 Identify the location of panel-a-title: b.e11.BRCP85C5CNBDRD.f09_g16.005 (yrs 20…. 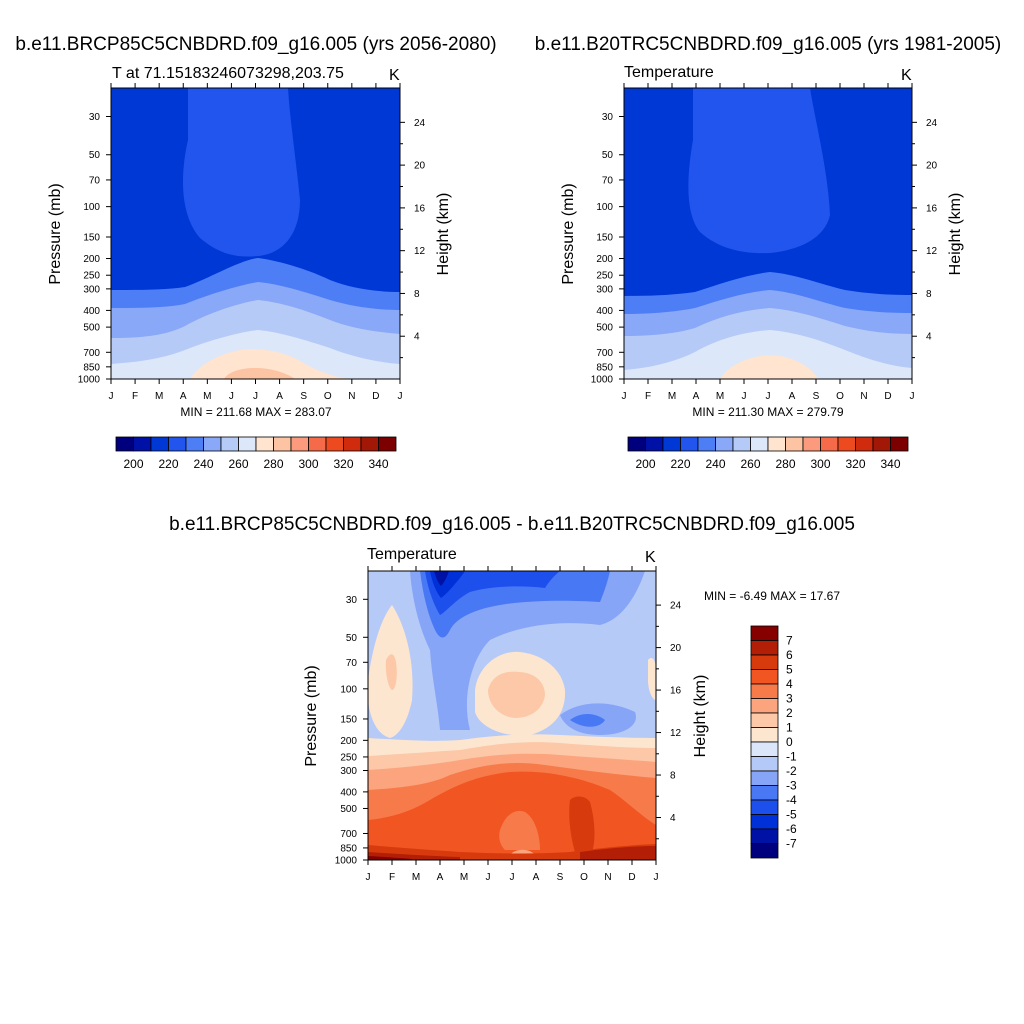
(255, 44).